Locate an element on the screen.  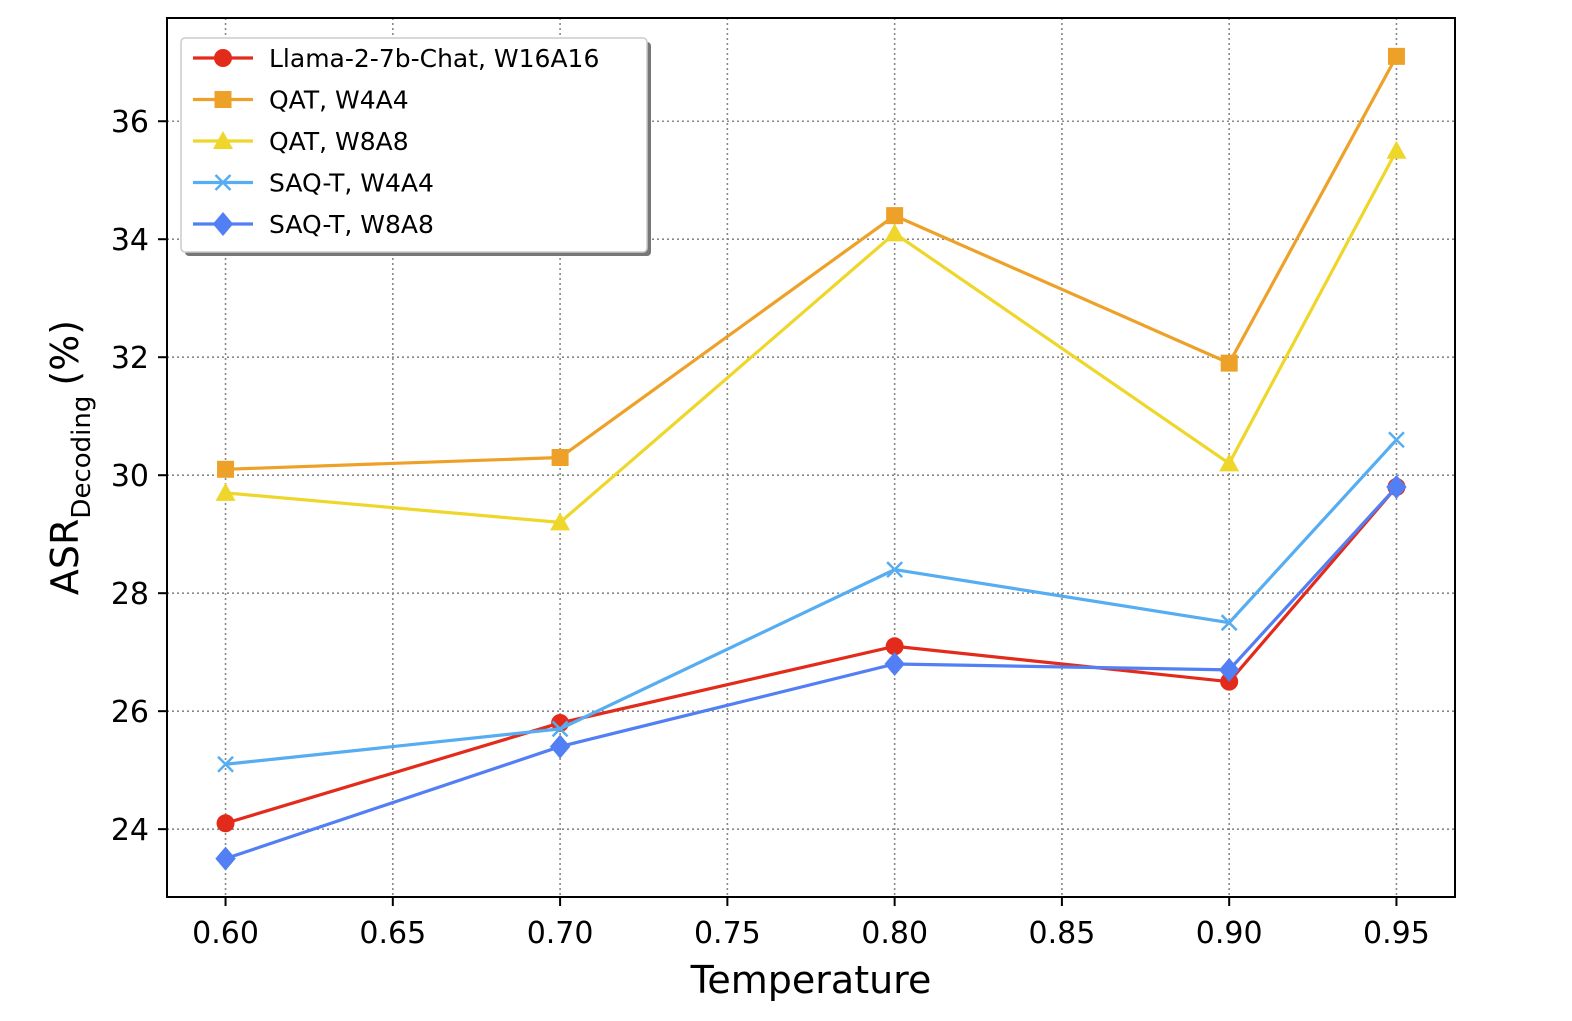
y-tick-label: 24 is located at coordinates (130, 830).